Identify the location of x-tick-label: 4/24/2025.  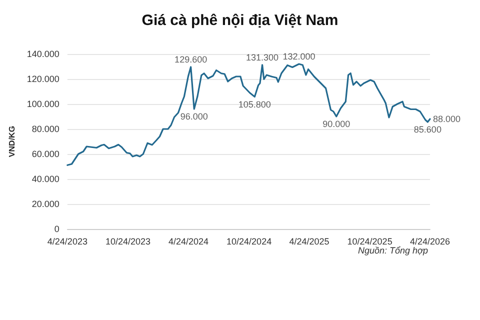
(309, 241).